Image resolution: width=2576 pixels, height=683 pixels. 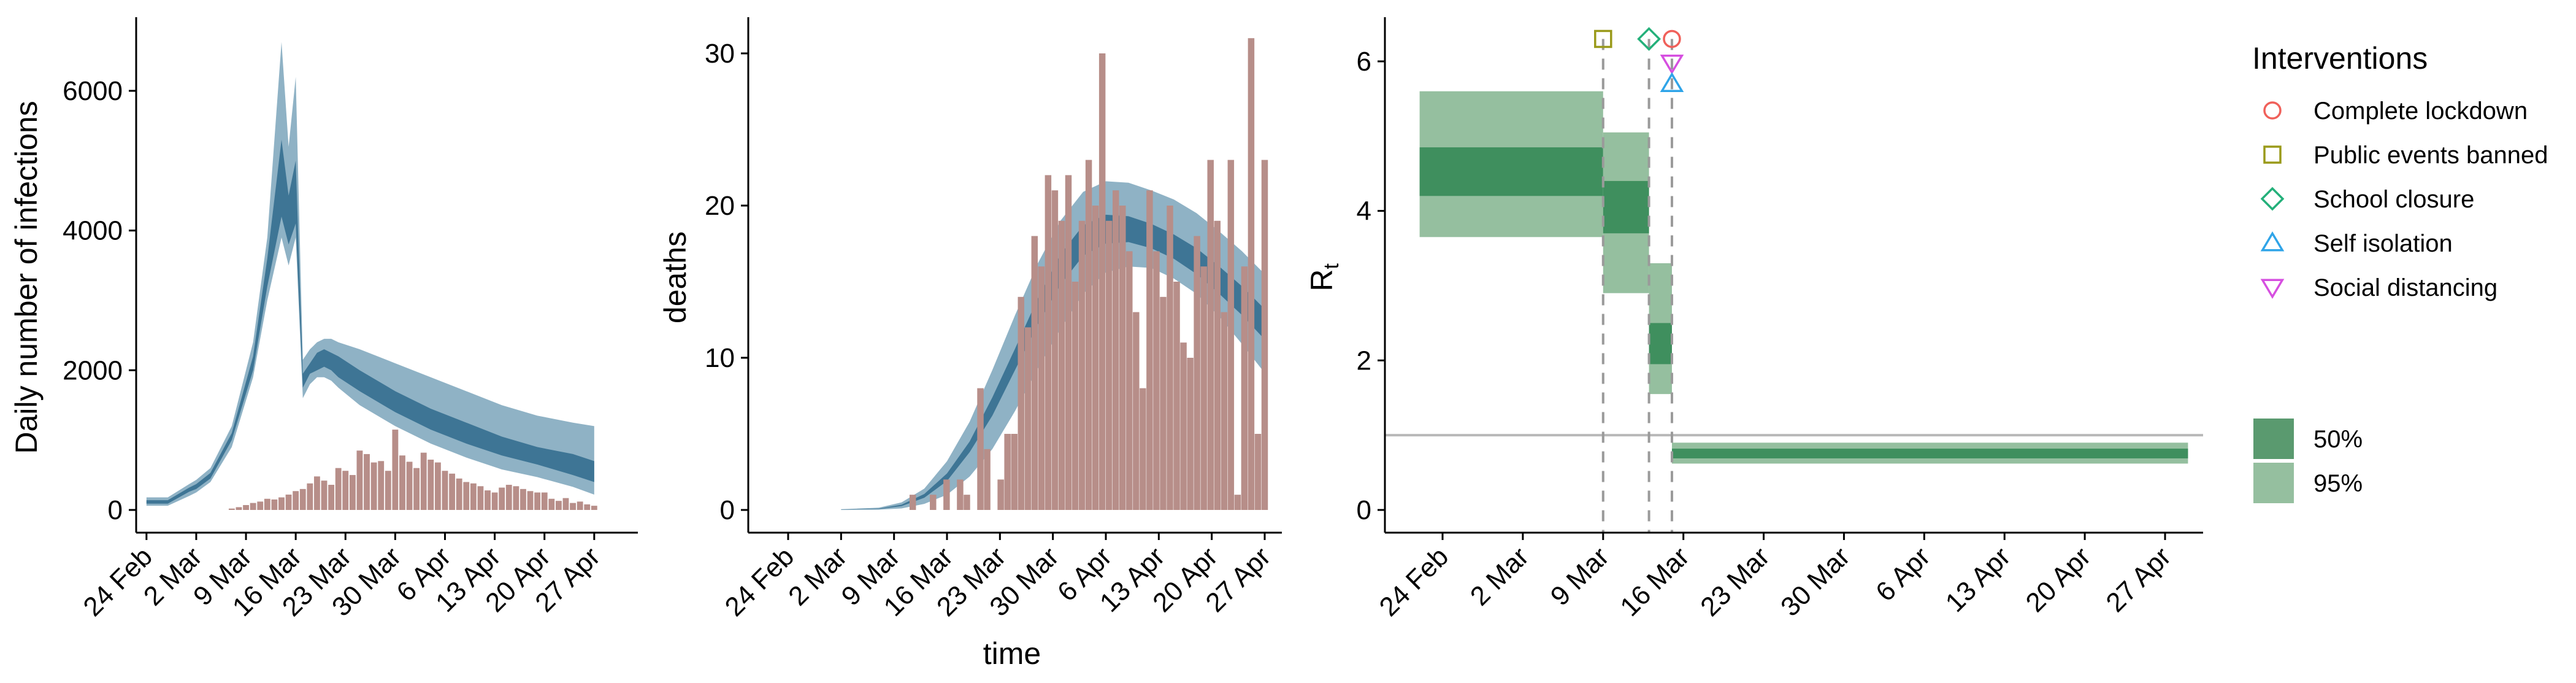 I want to click on x-tick-label: 9 Mar, so click(x=1580, y=576).